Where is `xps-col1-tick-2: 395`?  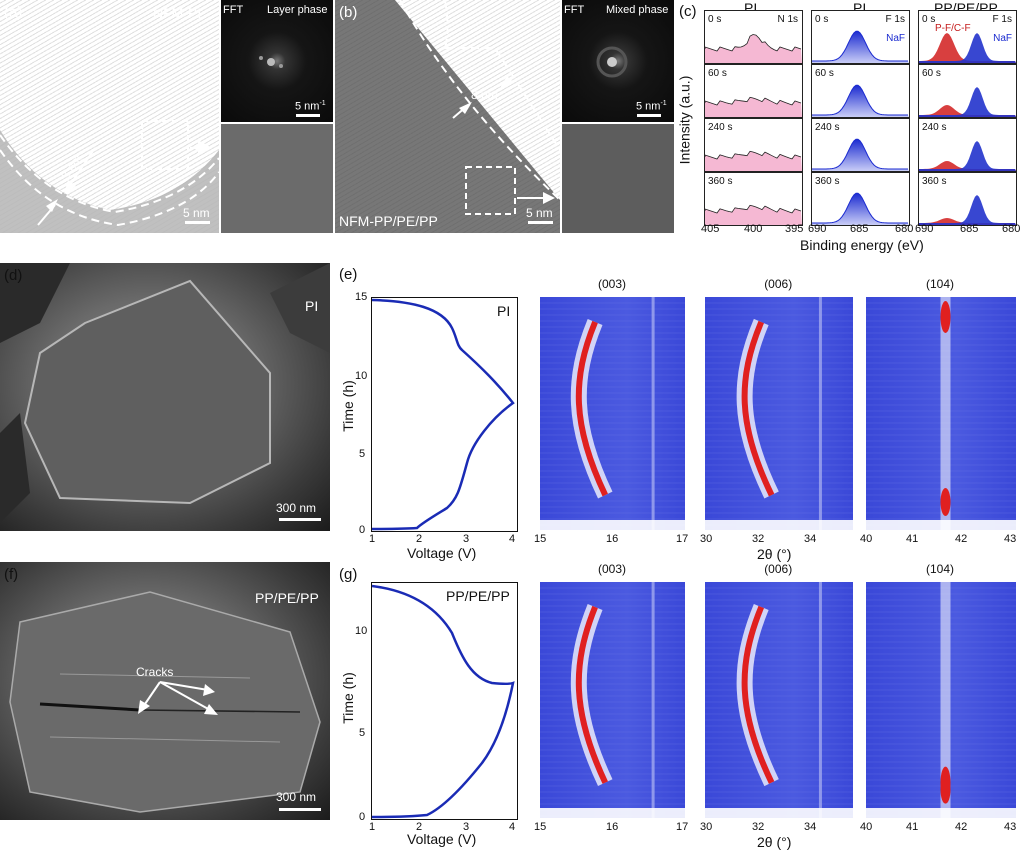 xps-col1-tick-2: 395 is located at coordinates (794, 229).